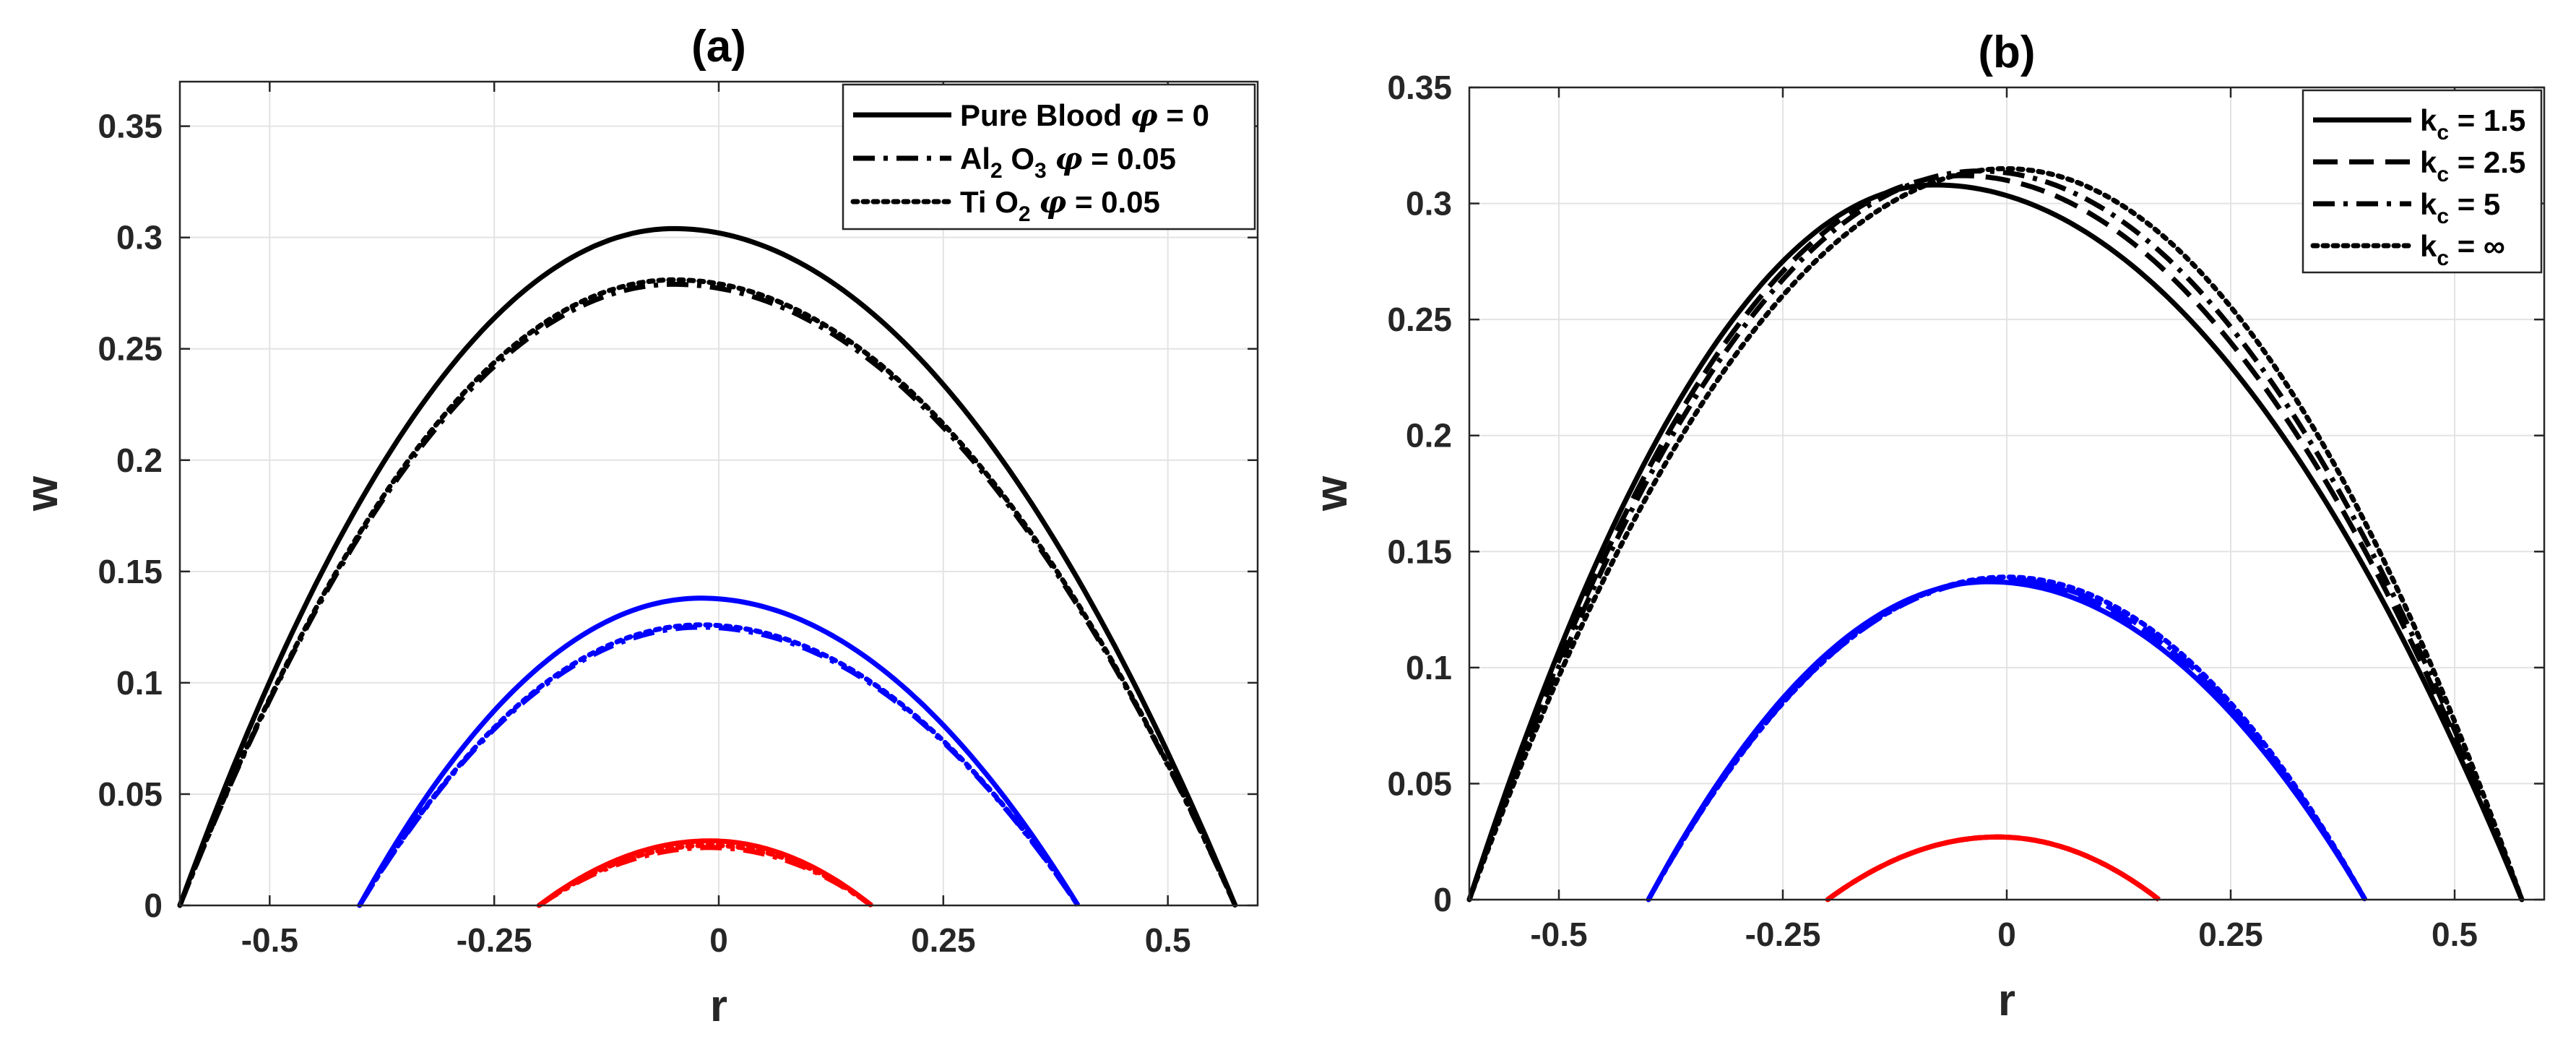  I want to click on legend-label: Ti O2 φ = 0.05, so click(1060, 205).